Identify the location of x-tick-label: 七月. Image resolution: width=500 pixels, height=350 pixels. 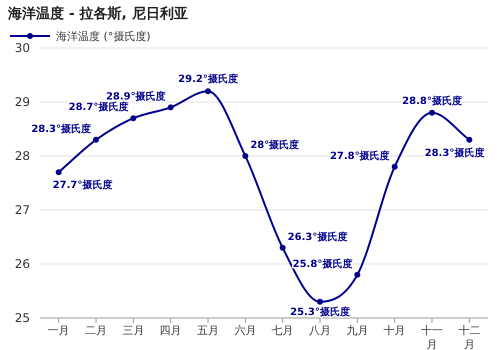
(283, 330).